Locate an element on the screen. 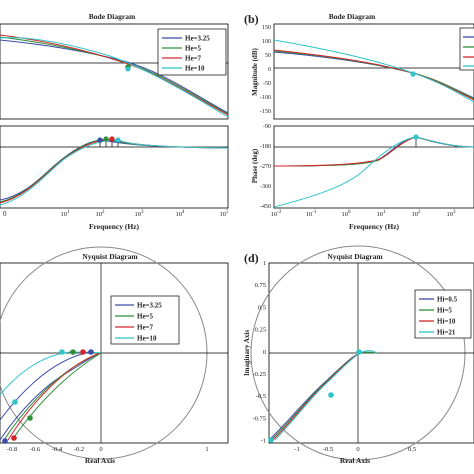  panel-a-crossover-marker is located at coordinates (128, 69).